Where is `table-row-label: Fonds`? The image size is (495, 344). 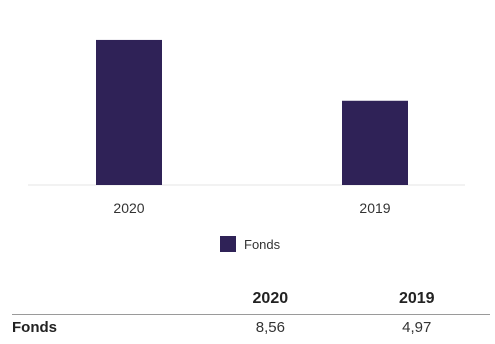 table-row-label: Fonds is located at coordinates (34, 327).